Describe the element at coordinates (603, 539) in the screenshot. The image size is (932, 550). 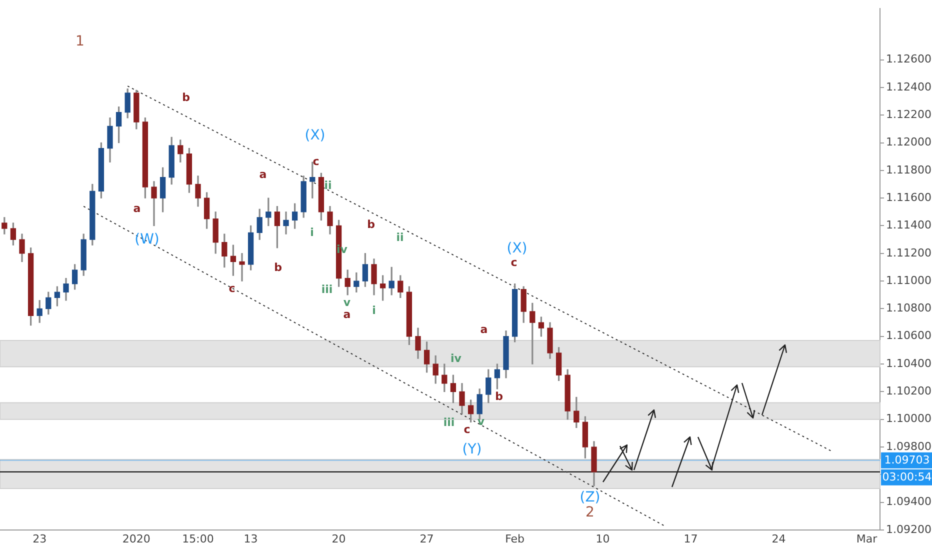
I see `x-tick-label: 10` at that location.